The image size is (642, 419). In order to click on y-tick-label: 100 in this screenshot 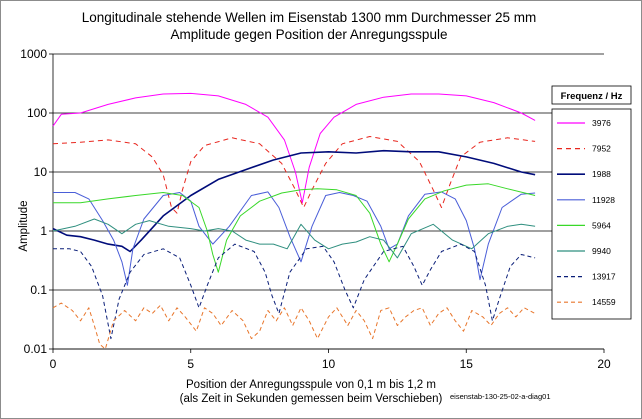, I will do `click(37, 113)`.